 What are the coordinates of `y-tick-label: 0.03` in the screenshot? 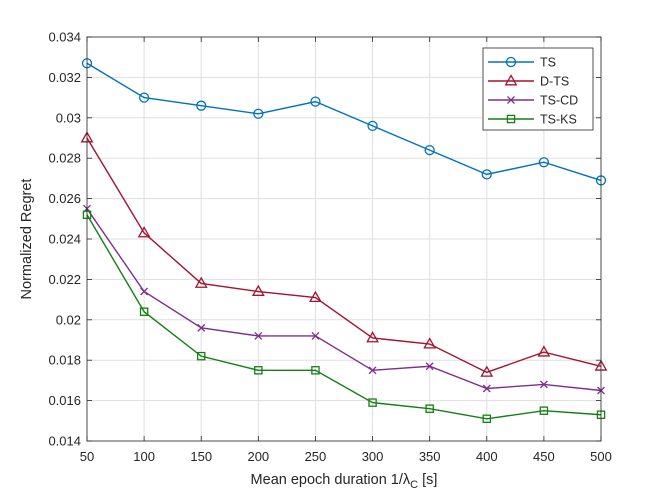 It's located at (68, 117).